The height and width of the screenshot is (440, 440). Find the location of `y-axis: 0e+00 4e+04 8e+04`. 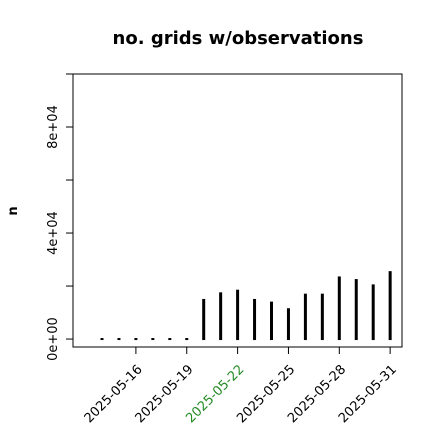

y-axis: 0e+00 4e+04 8e+04 is located at coordinates (59, 217).